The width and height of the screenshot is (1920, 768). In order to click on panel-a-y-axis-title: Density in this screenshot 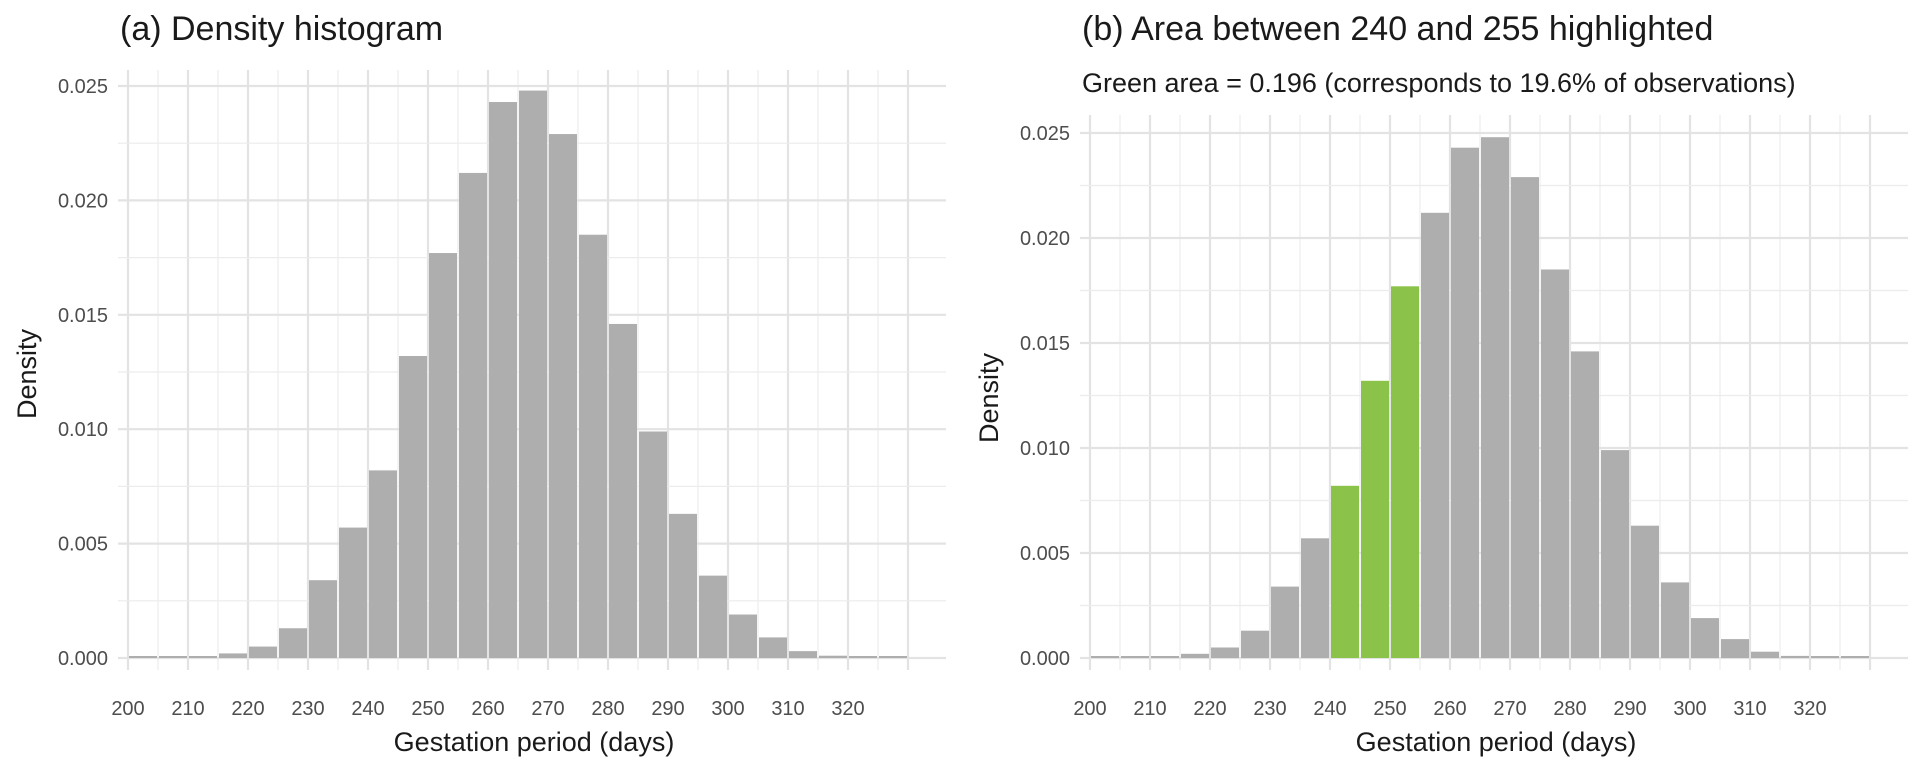, I will do `click(27, 373)`.